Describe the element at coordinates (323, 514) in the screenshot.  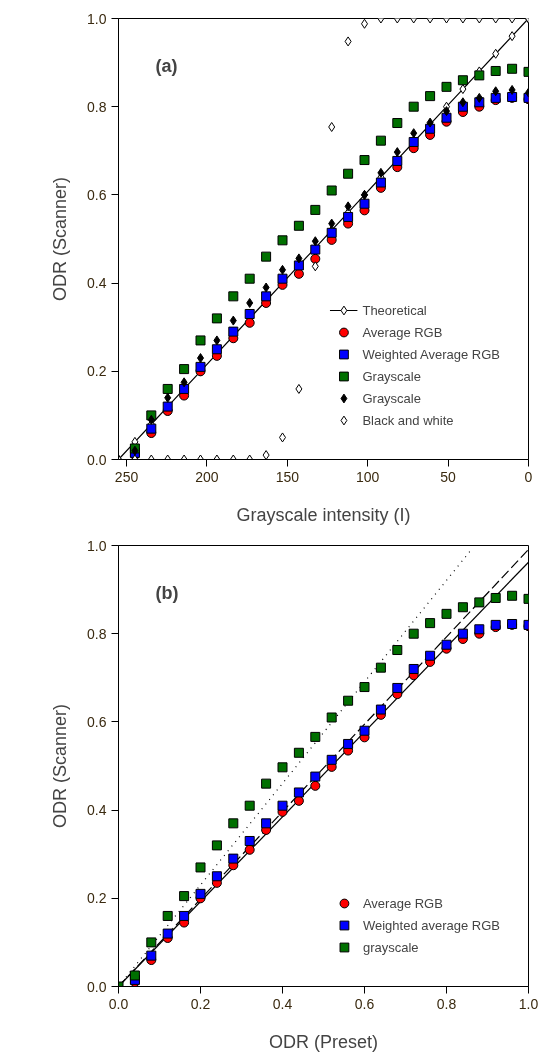
I see `x-axis-title: Grayscale intensity (I)` at that location.